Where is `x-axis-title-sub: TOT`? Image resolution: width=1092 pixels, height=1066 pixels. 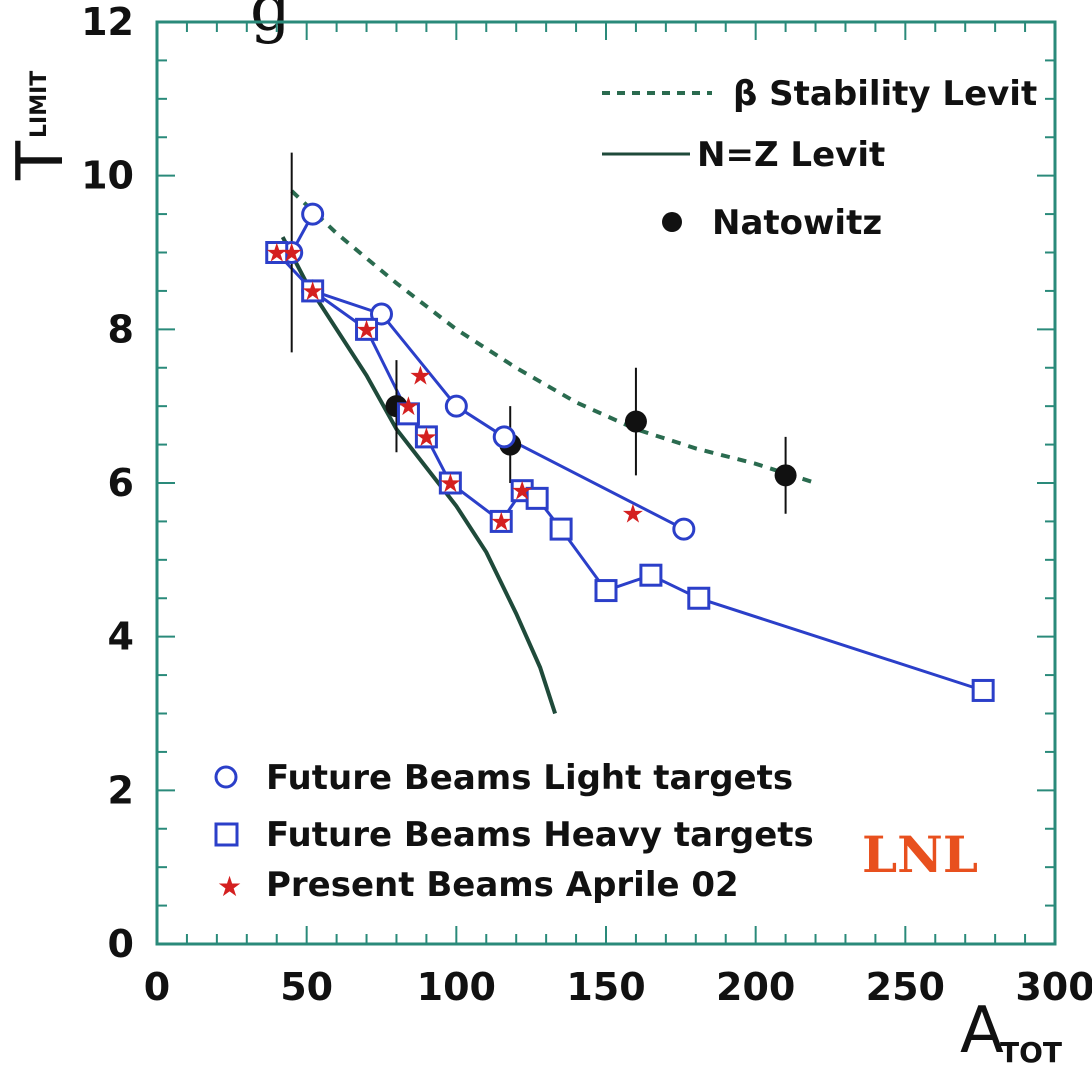
x-axis-title-sub: TOT is located at coordinates (1031, 1051).